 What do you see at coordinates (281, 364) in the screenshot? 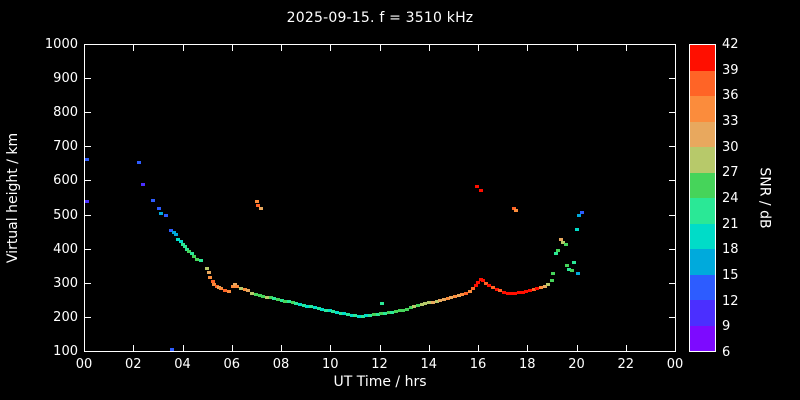
I see `x-tick-label: 08` at bounding box center [281, 364].